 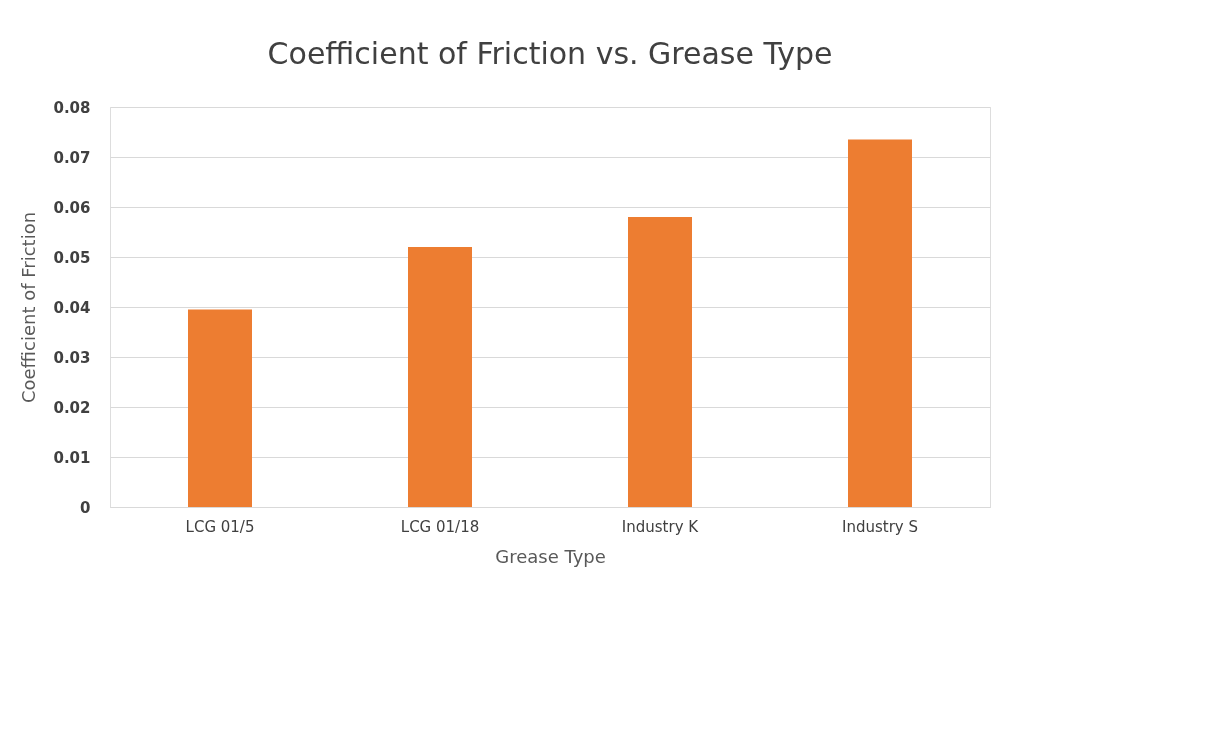 I want to click on y-tick-label: 0.07, so click(x=72, y=157).